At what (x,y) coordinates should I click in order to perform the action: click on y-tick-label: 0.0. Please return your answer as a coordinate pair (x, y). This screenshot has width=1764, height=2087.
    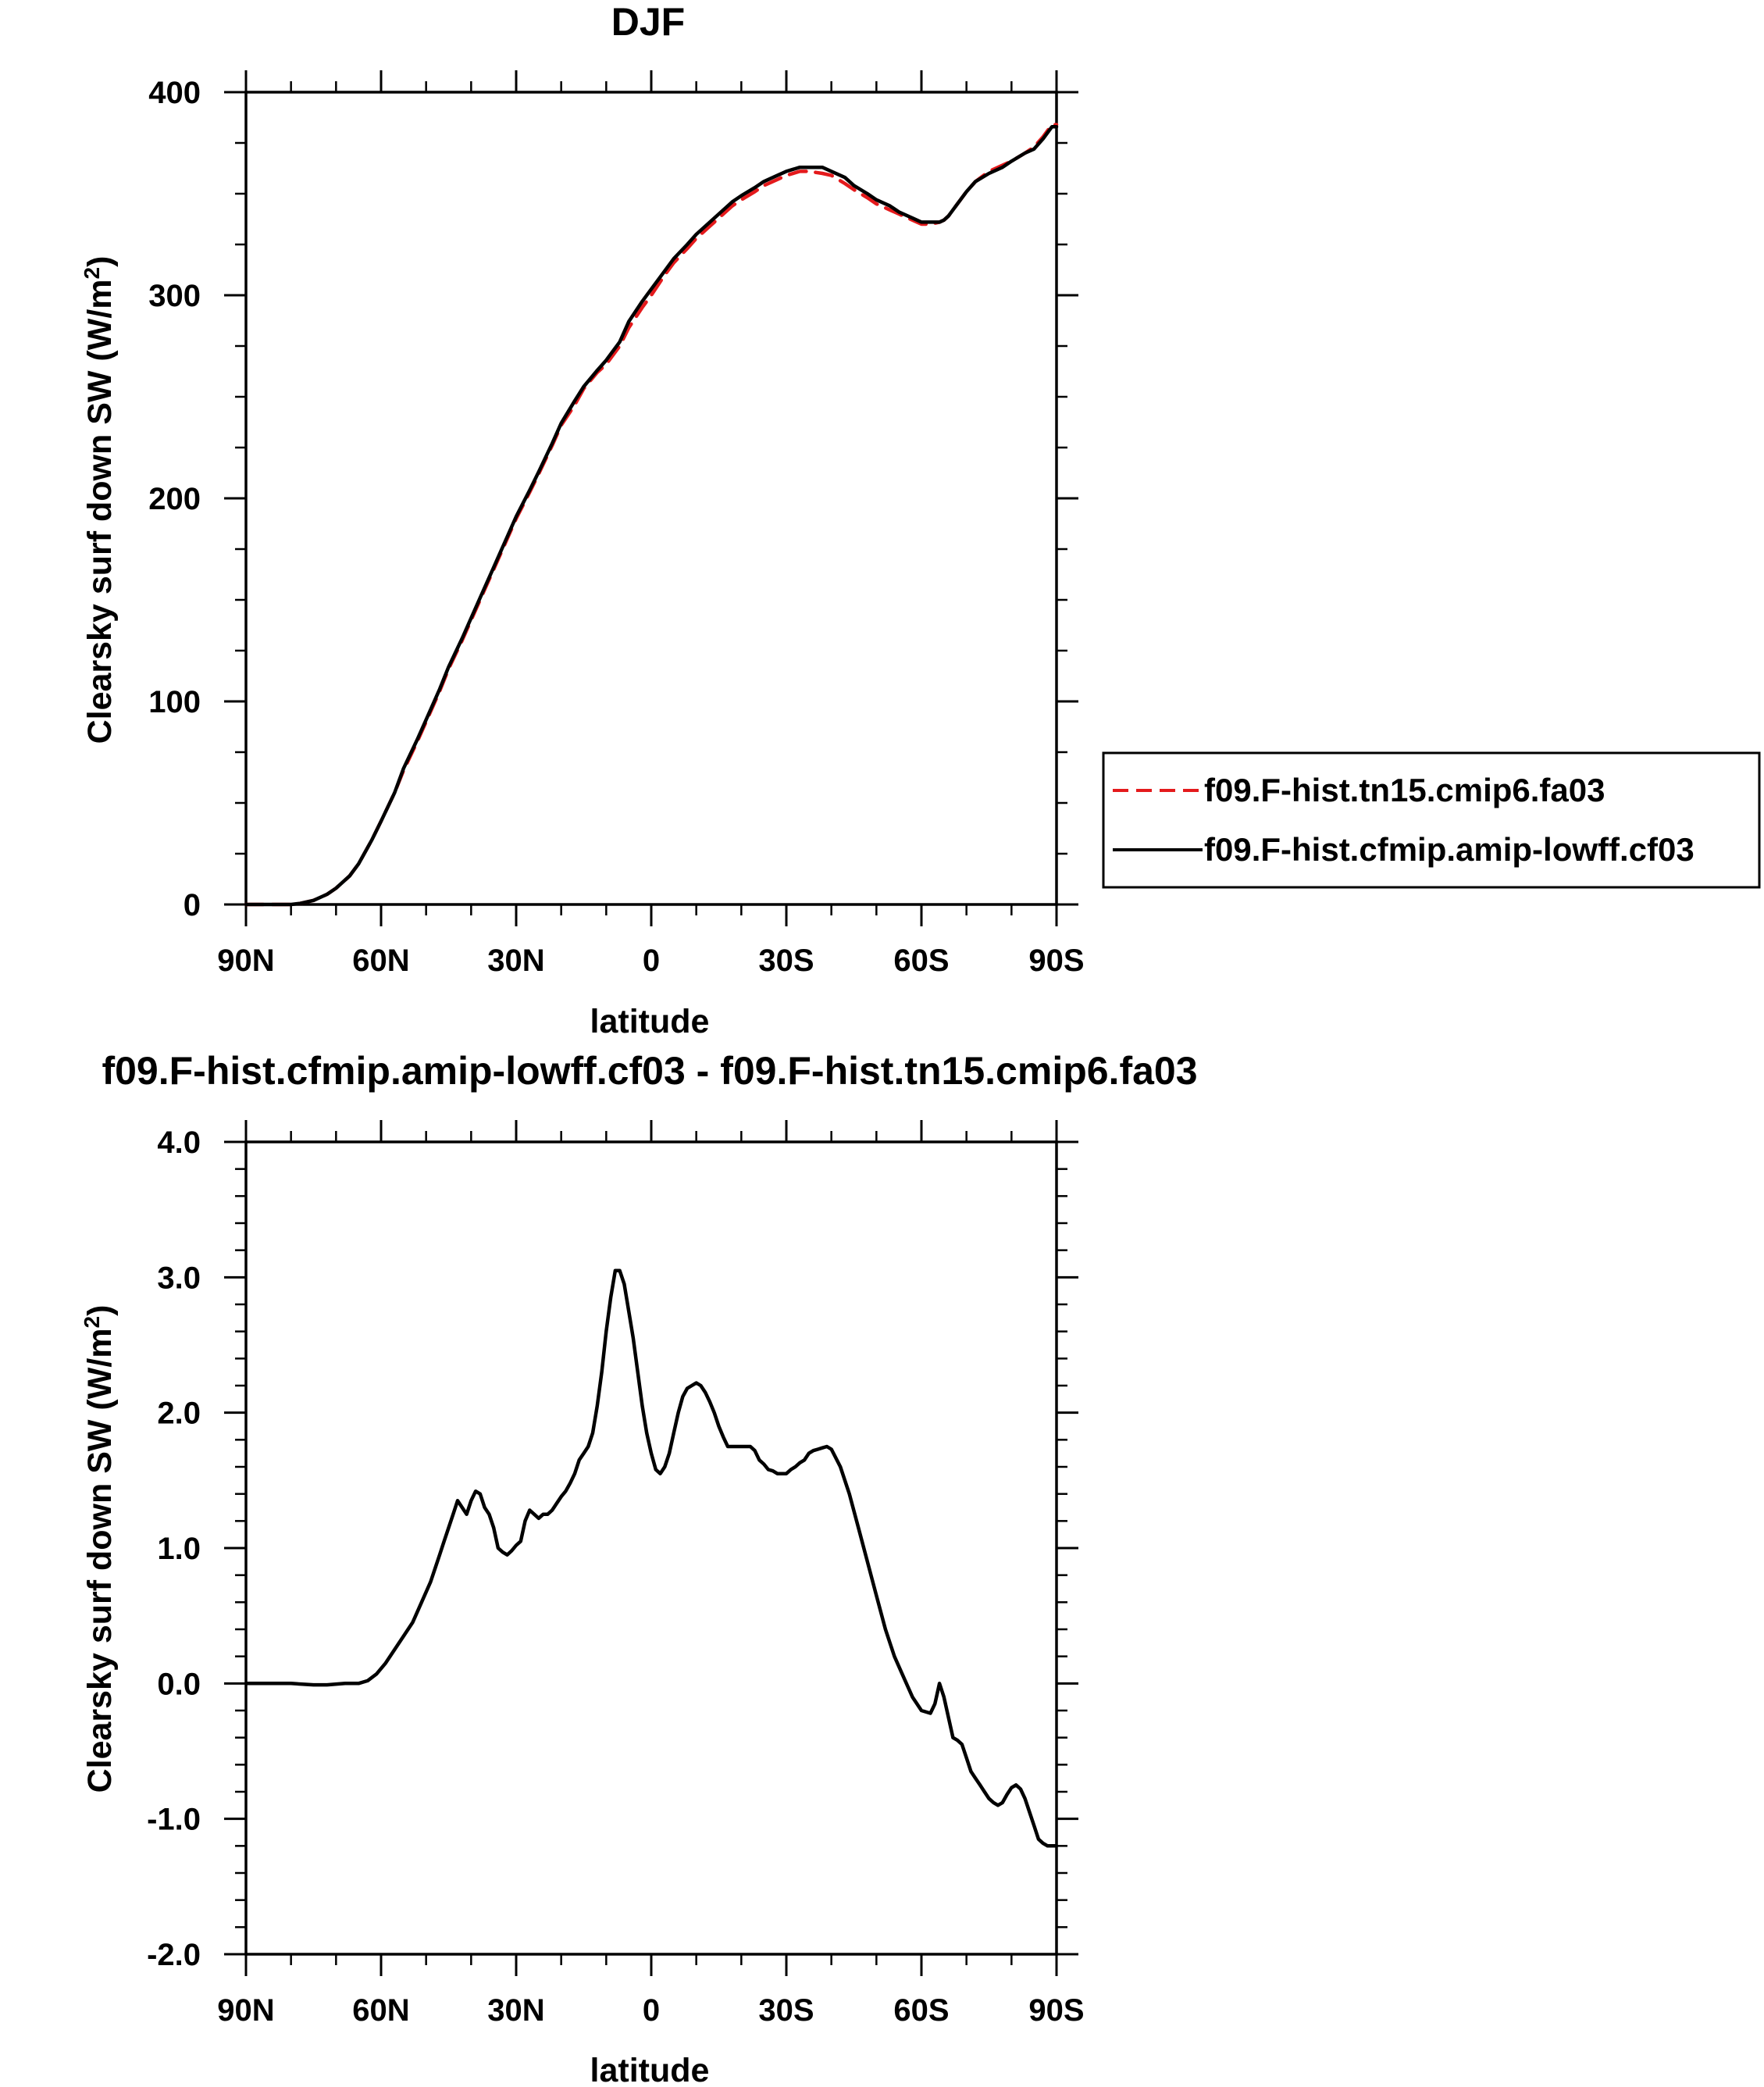
    Looking at the image, I should click on (179, 1684).